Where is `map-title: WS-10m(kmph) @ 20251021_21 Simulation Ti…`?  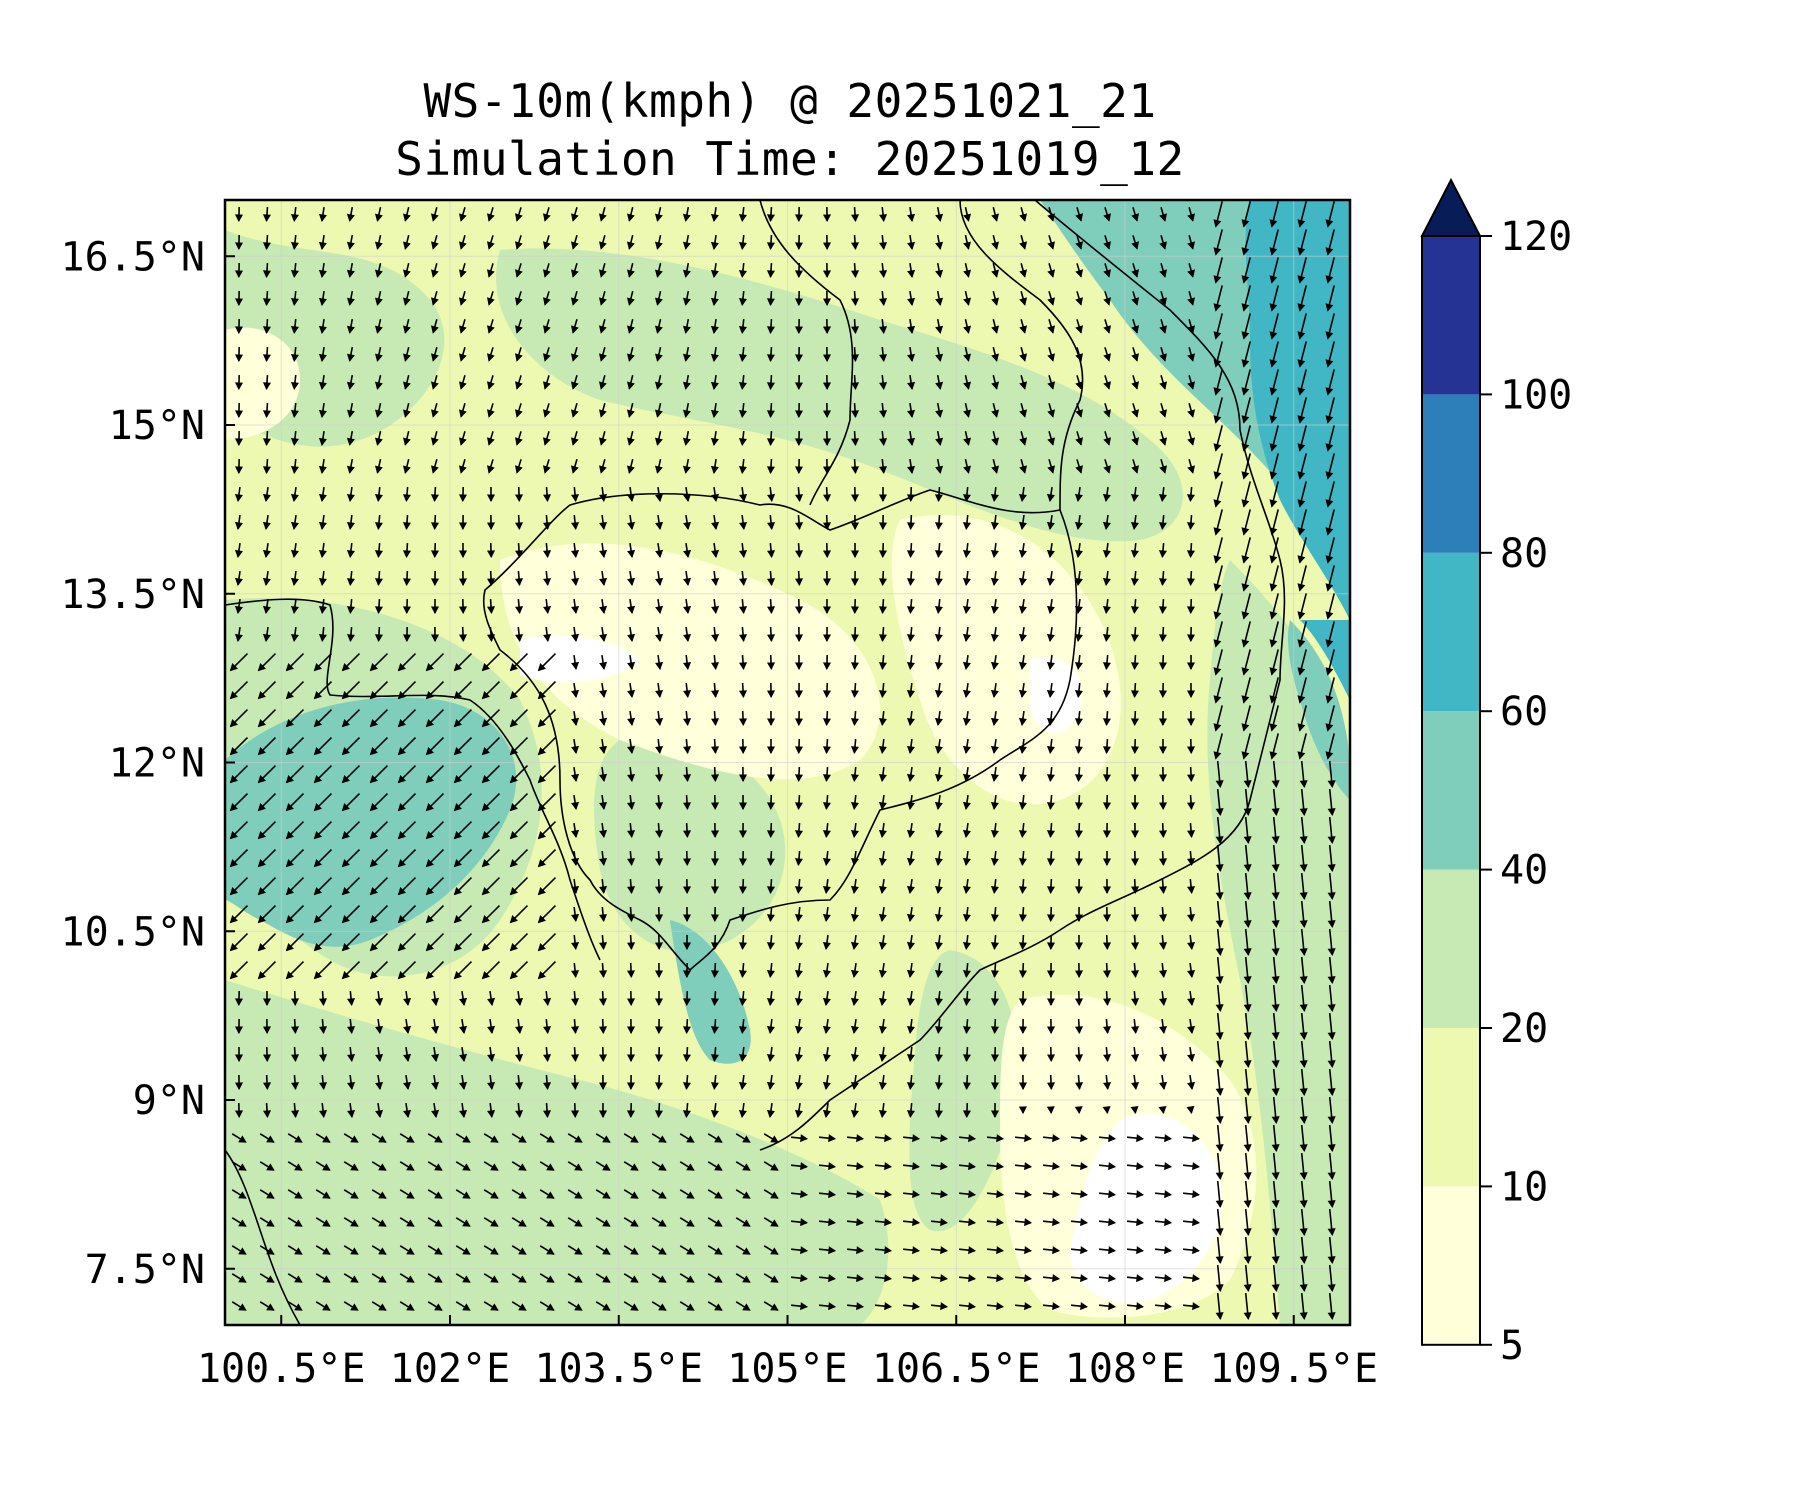 map-title: WS-10m(kmph) @ 20251021_21 Simulation Ti… is located at coordinates (790, 130).